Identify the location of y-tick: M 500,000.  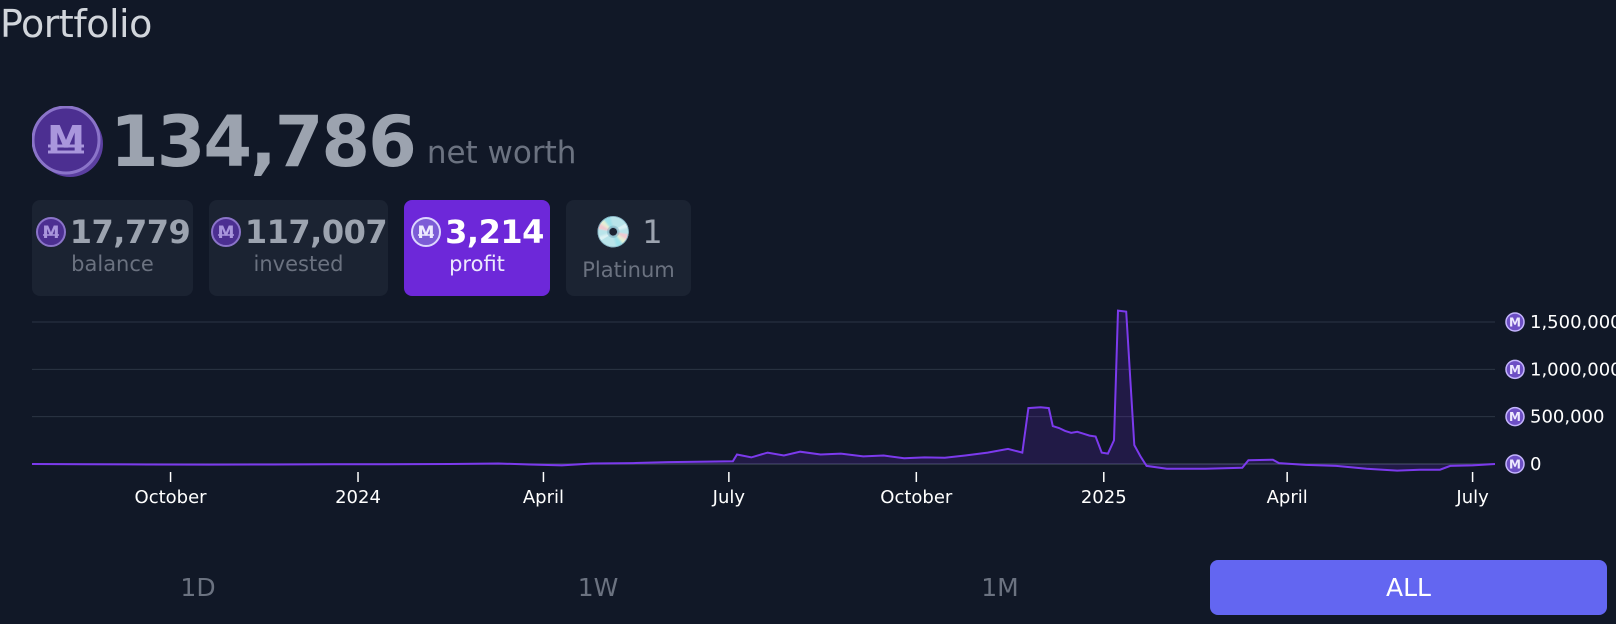
(1554, 417).